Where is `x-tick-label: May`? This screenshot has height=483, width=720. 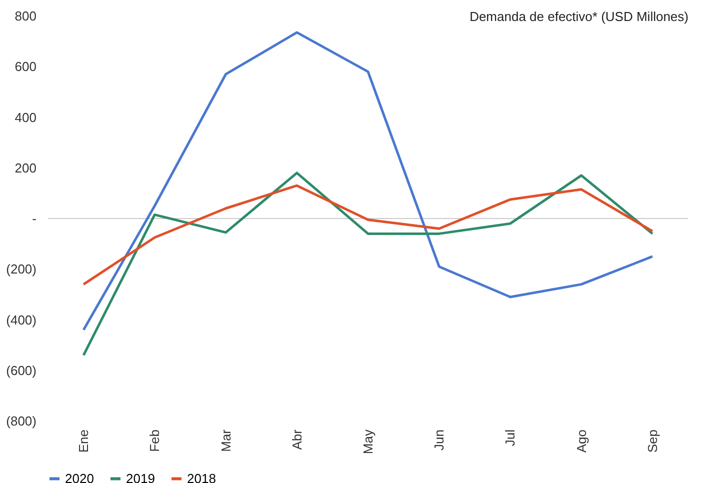
x-tick-label: May is located at coordinates (368, 441).